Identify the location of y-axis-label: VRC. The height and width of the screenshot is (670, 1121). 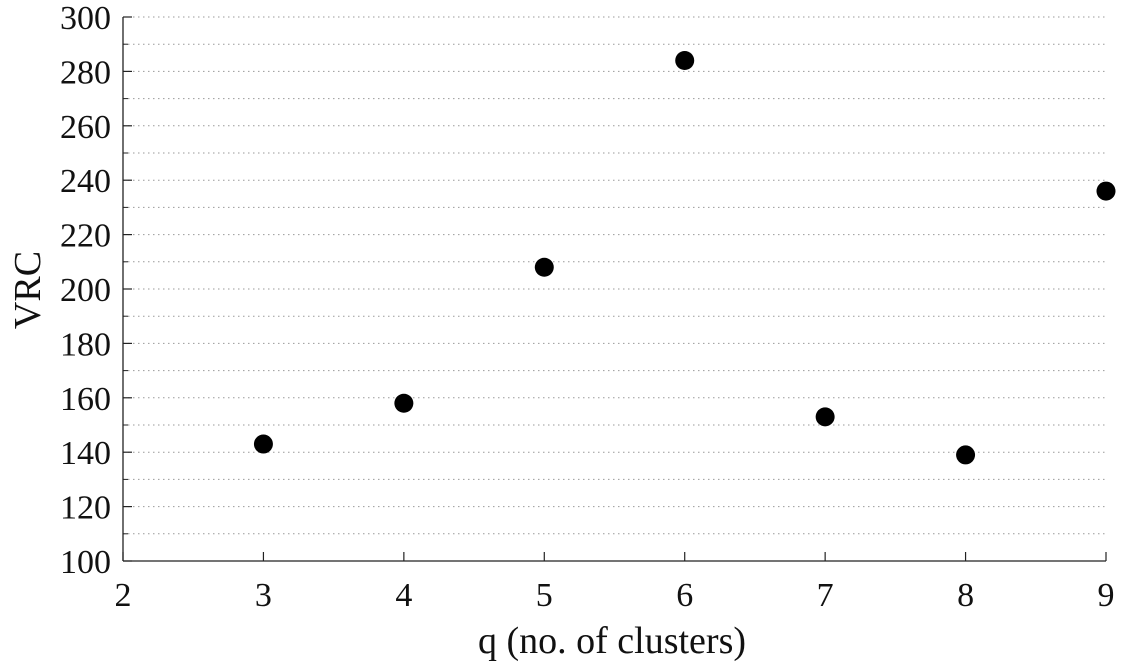
(28, 290).